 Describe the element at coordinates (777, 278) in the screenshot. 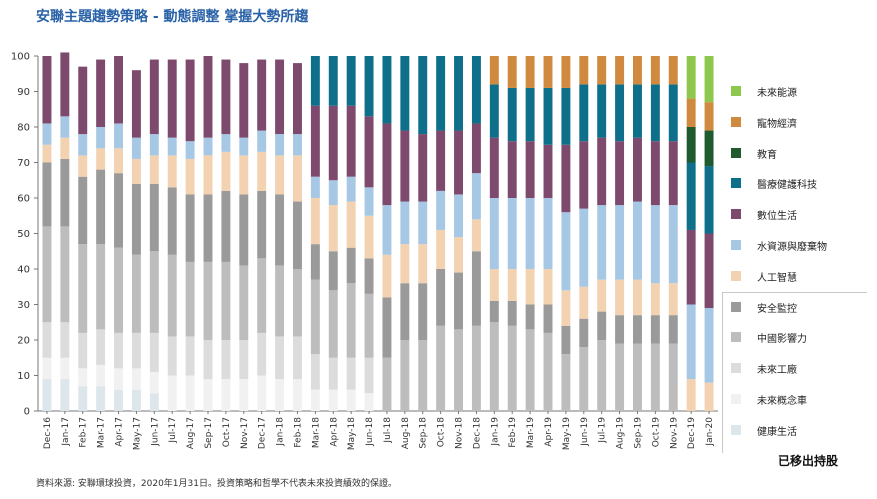

I see `legend-label: 人工智慧` at that location.